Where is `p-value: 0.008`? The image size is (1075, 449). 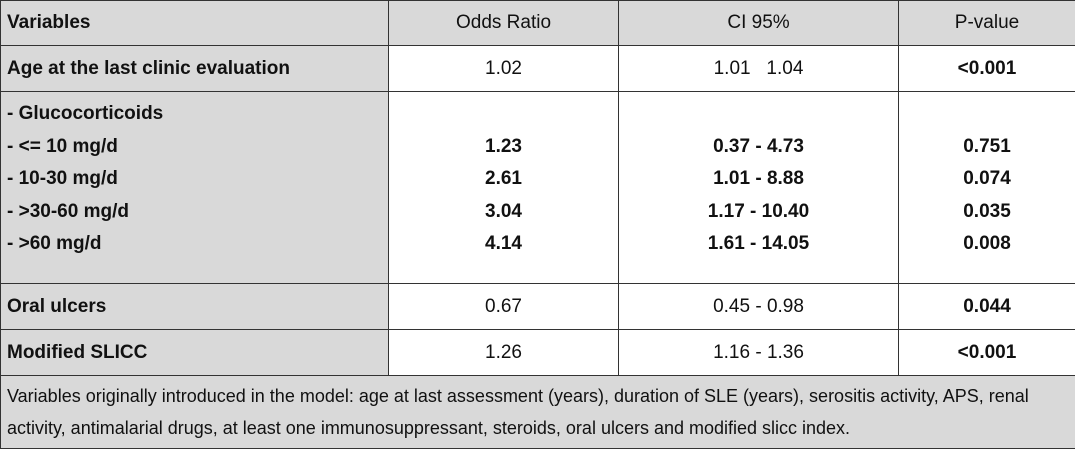
p-value: 0.008 is located at coordinates (987, 244).